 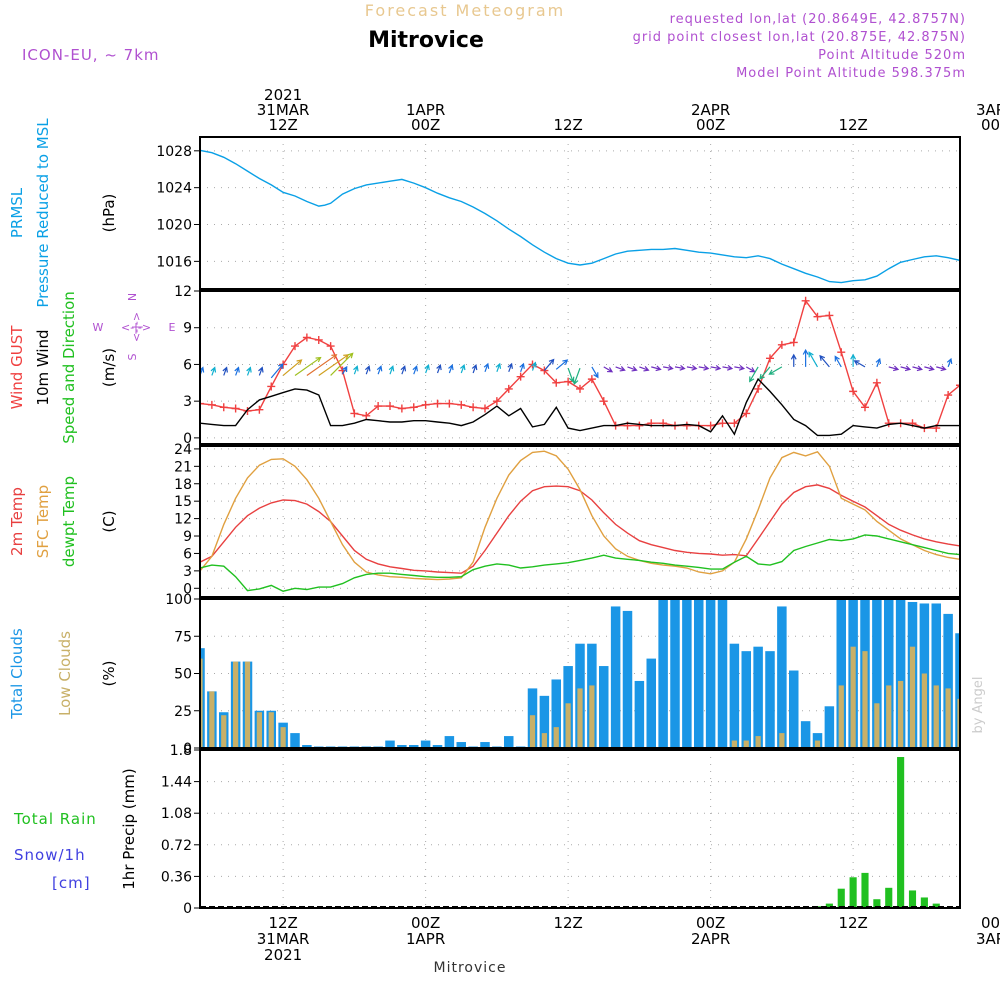 I want to click on y-tick-label: 25, so click(x=183, y=712).